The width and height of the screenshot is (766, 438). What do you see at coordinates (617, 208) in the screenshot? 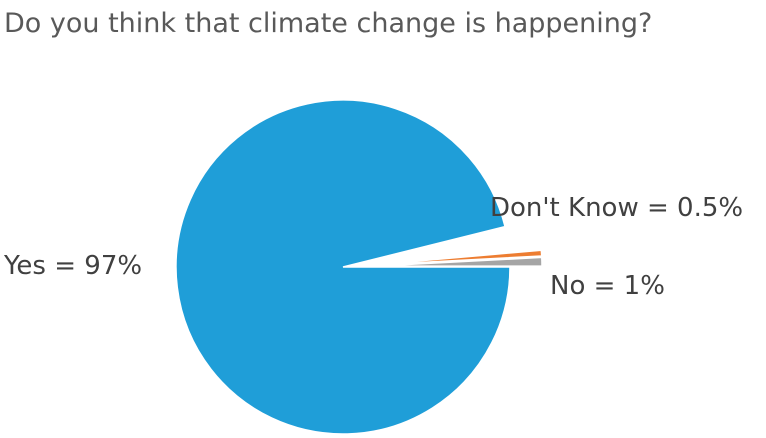
I see `slice-label-dont-know: Don't Know = 0.5%` at bounding box center [617, 208].